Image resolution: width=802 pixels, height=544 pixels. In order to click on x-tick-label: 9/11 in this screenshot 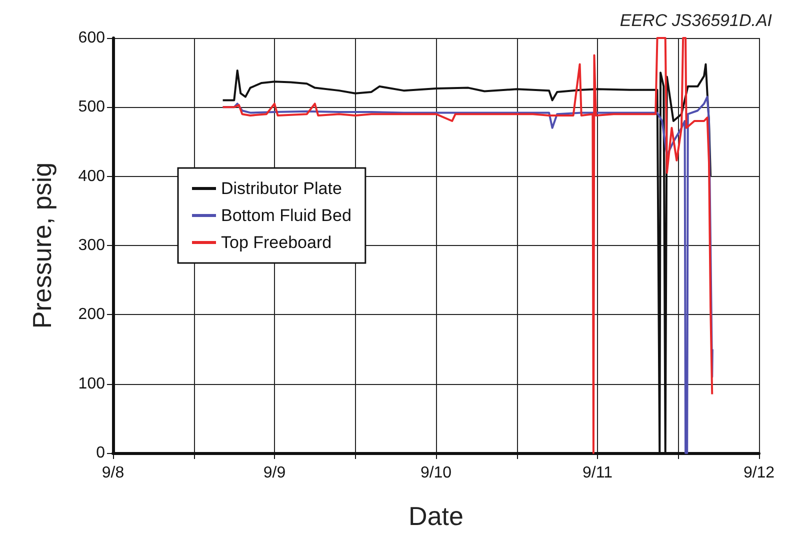, I will do `click(597, 473)`.